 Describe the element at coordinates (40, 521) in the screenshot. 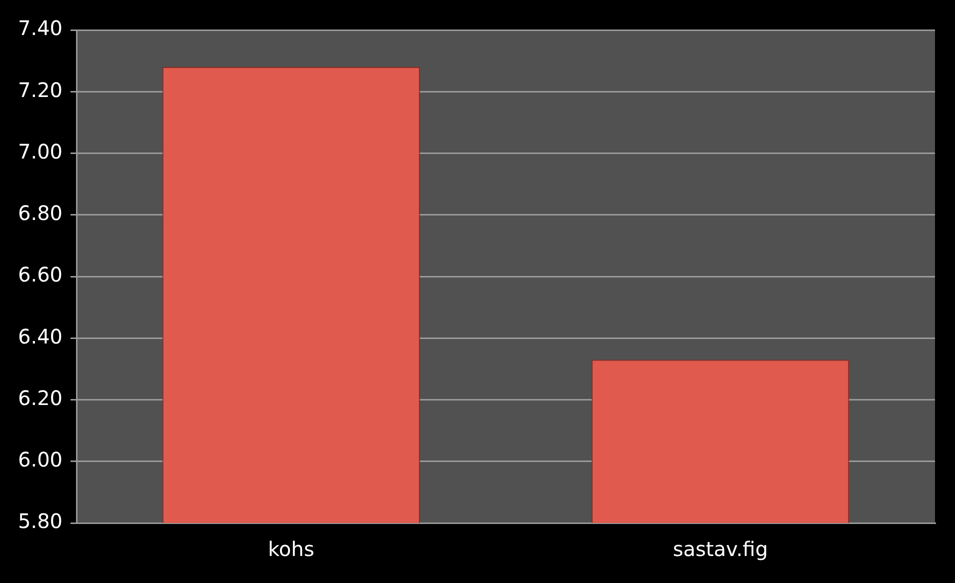

I see `y-tick-label: 5.80` at that location.